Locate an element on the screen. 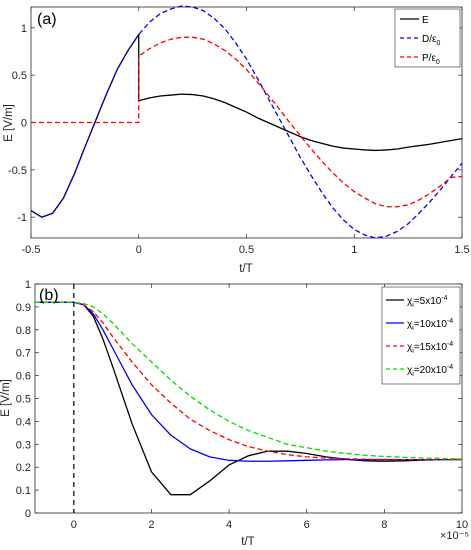 The width and height of the screenshot is (471, 550). legend-label-d: D/ε0 is located at coordinates (431, 40).